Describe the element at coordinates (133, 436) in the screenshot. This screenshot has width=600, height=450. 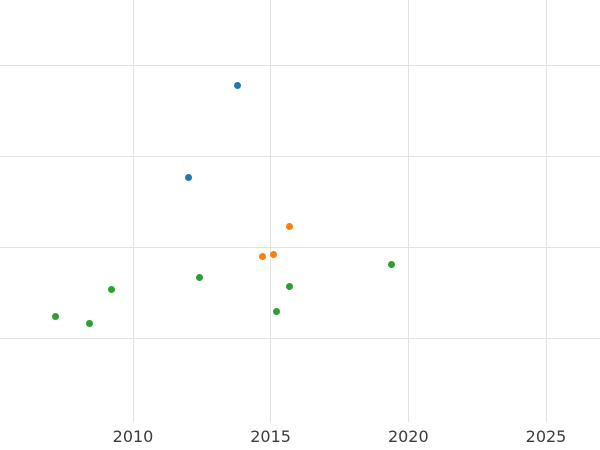
I see `x-tick-label-2010: 2010` at that location.